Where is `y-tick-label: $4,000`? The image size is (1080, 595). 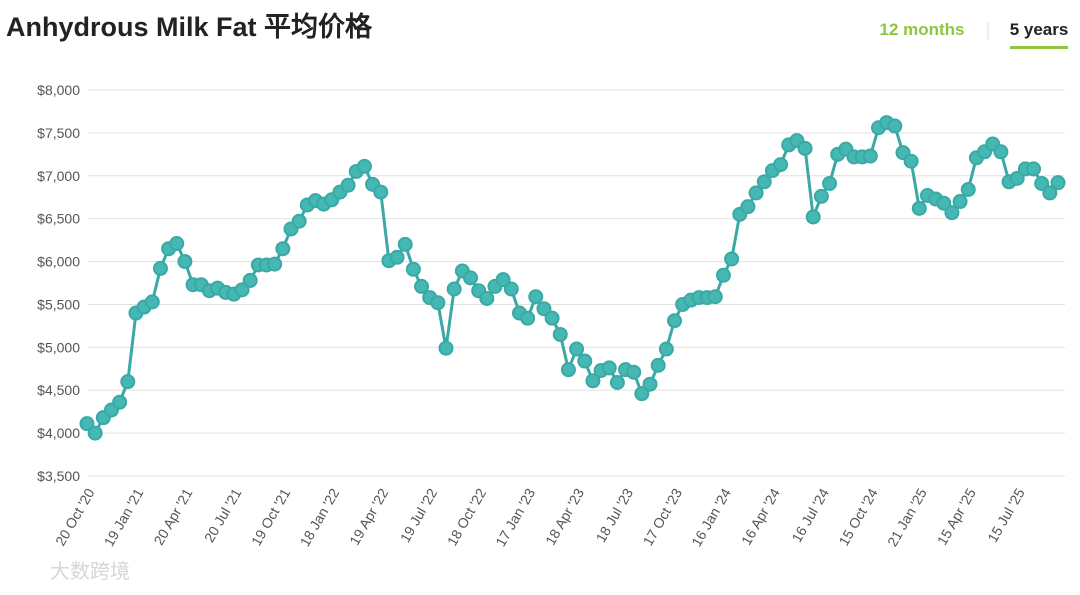
y-tick-label: $4,000 is located at coordinates (58, 433).